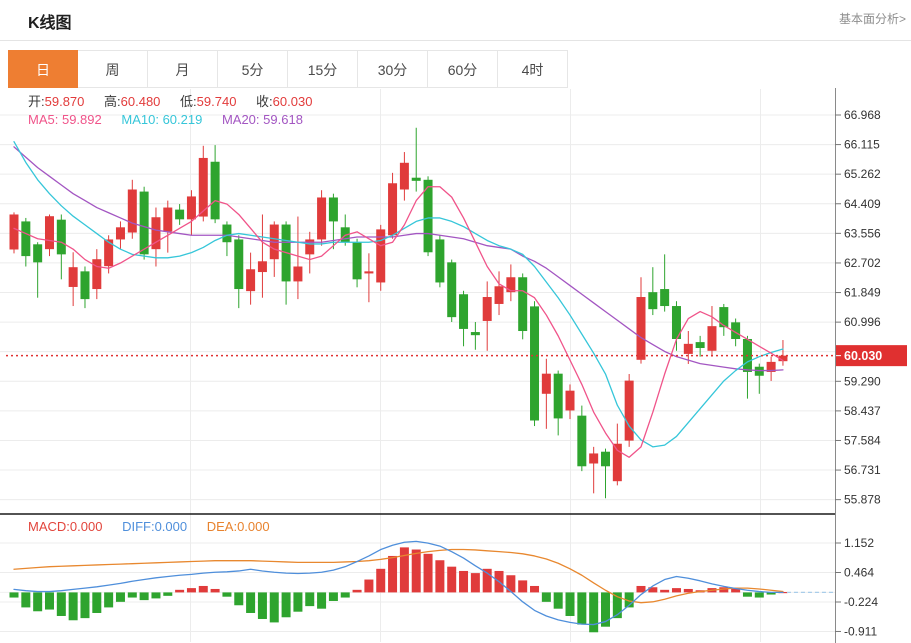 The image size is (911, 643). I want to click on low-label: 低:, so click(188, 101).